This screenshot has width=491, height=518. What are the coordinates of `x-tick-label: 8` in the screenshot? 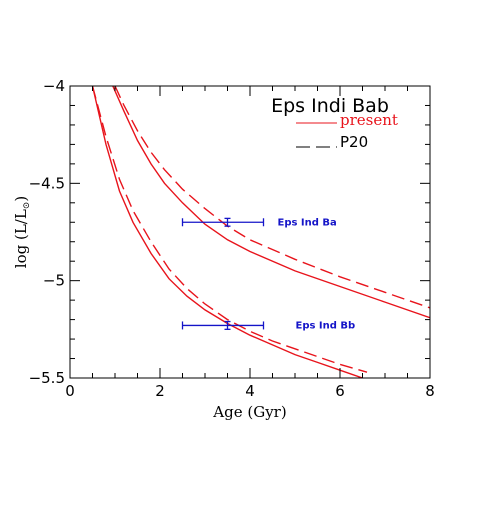 It's located at (430, 391).